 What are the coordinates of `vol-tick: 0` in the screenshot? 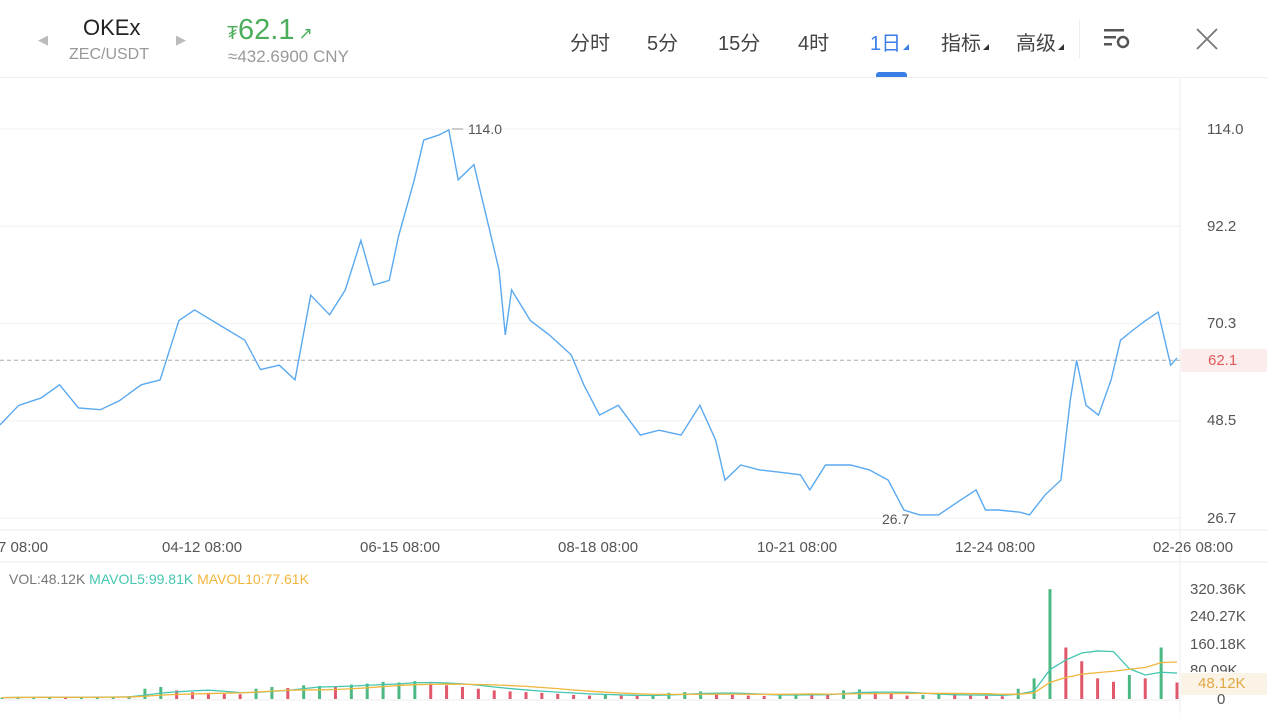 It's located at (1221, 699).